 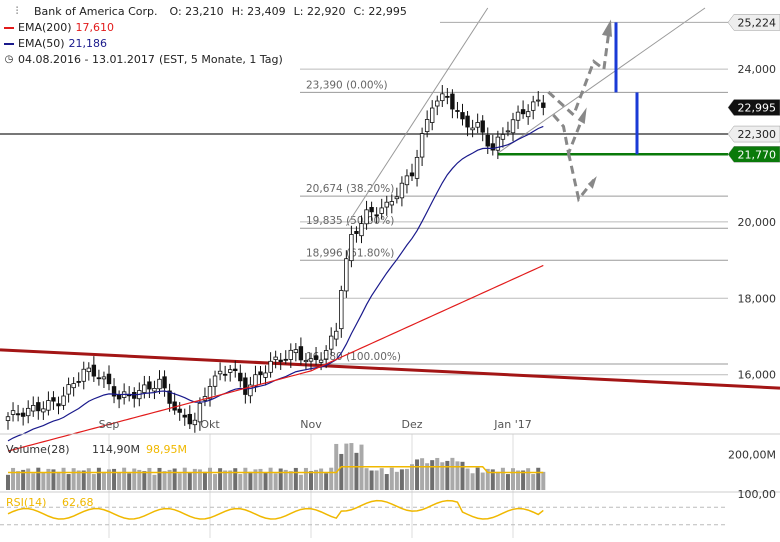 I want to click on volume-average-line, so click(x=276, y=470).